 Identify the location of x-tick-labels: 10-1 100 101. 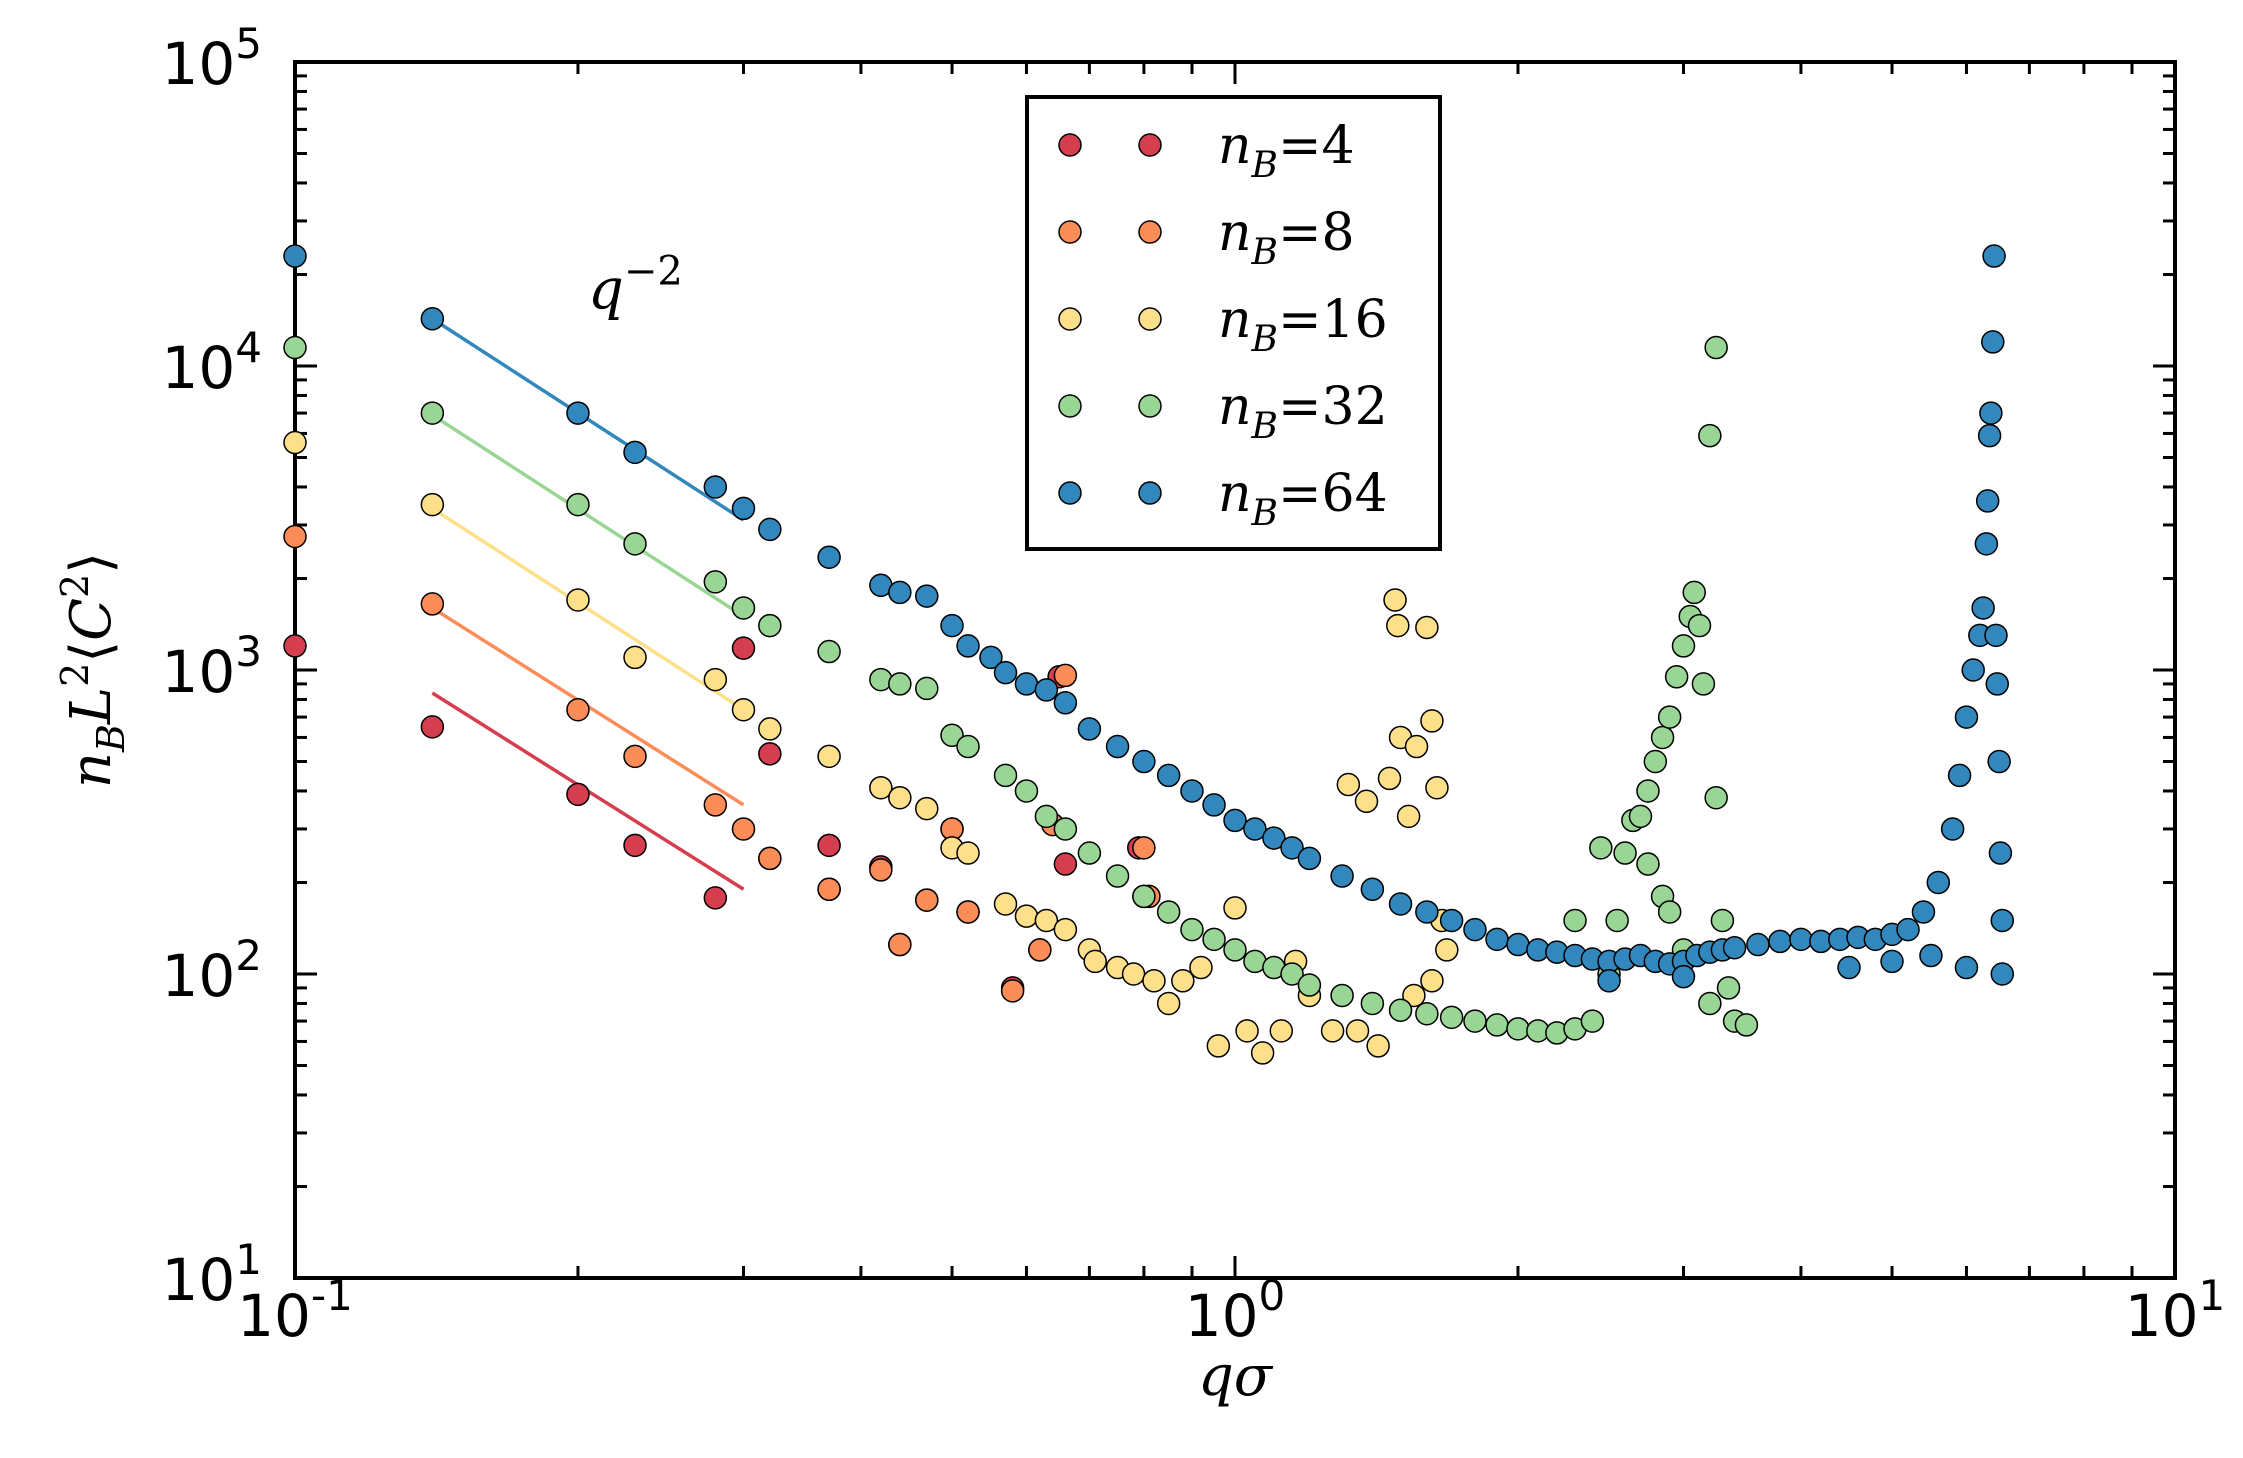
(1231, 1310).